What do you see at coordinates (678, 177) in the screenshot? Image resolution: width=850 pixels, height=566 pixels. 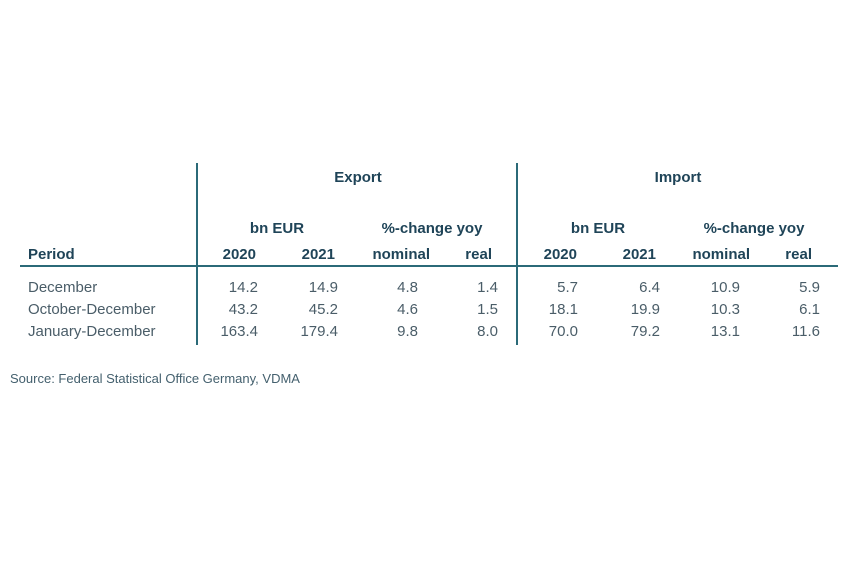 I see `import-group-header: Import` at bounding box center [678, 177].